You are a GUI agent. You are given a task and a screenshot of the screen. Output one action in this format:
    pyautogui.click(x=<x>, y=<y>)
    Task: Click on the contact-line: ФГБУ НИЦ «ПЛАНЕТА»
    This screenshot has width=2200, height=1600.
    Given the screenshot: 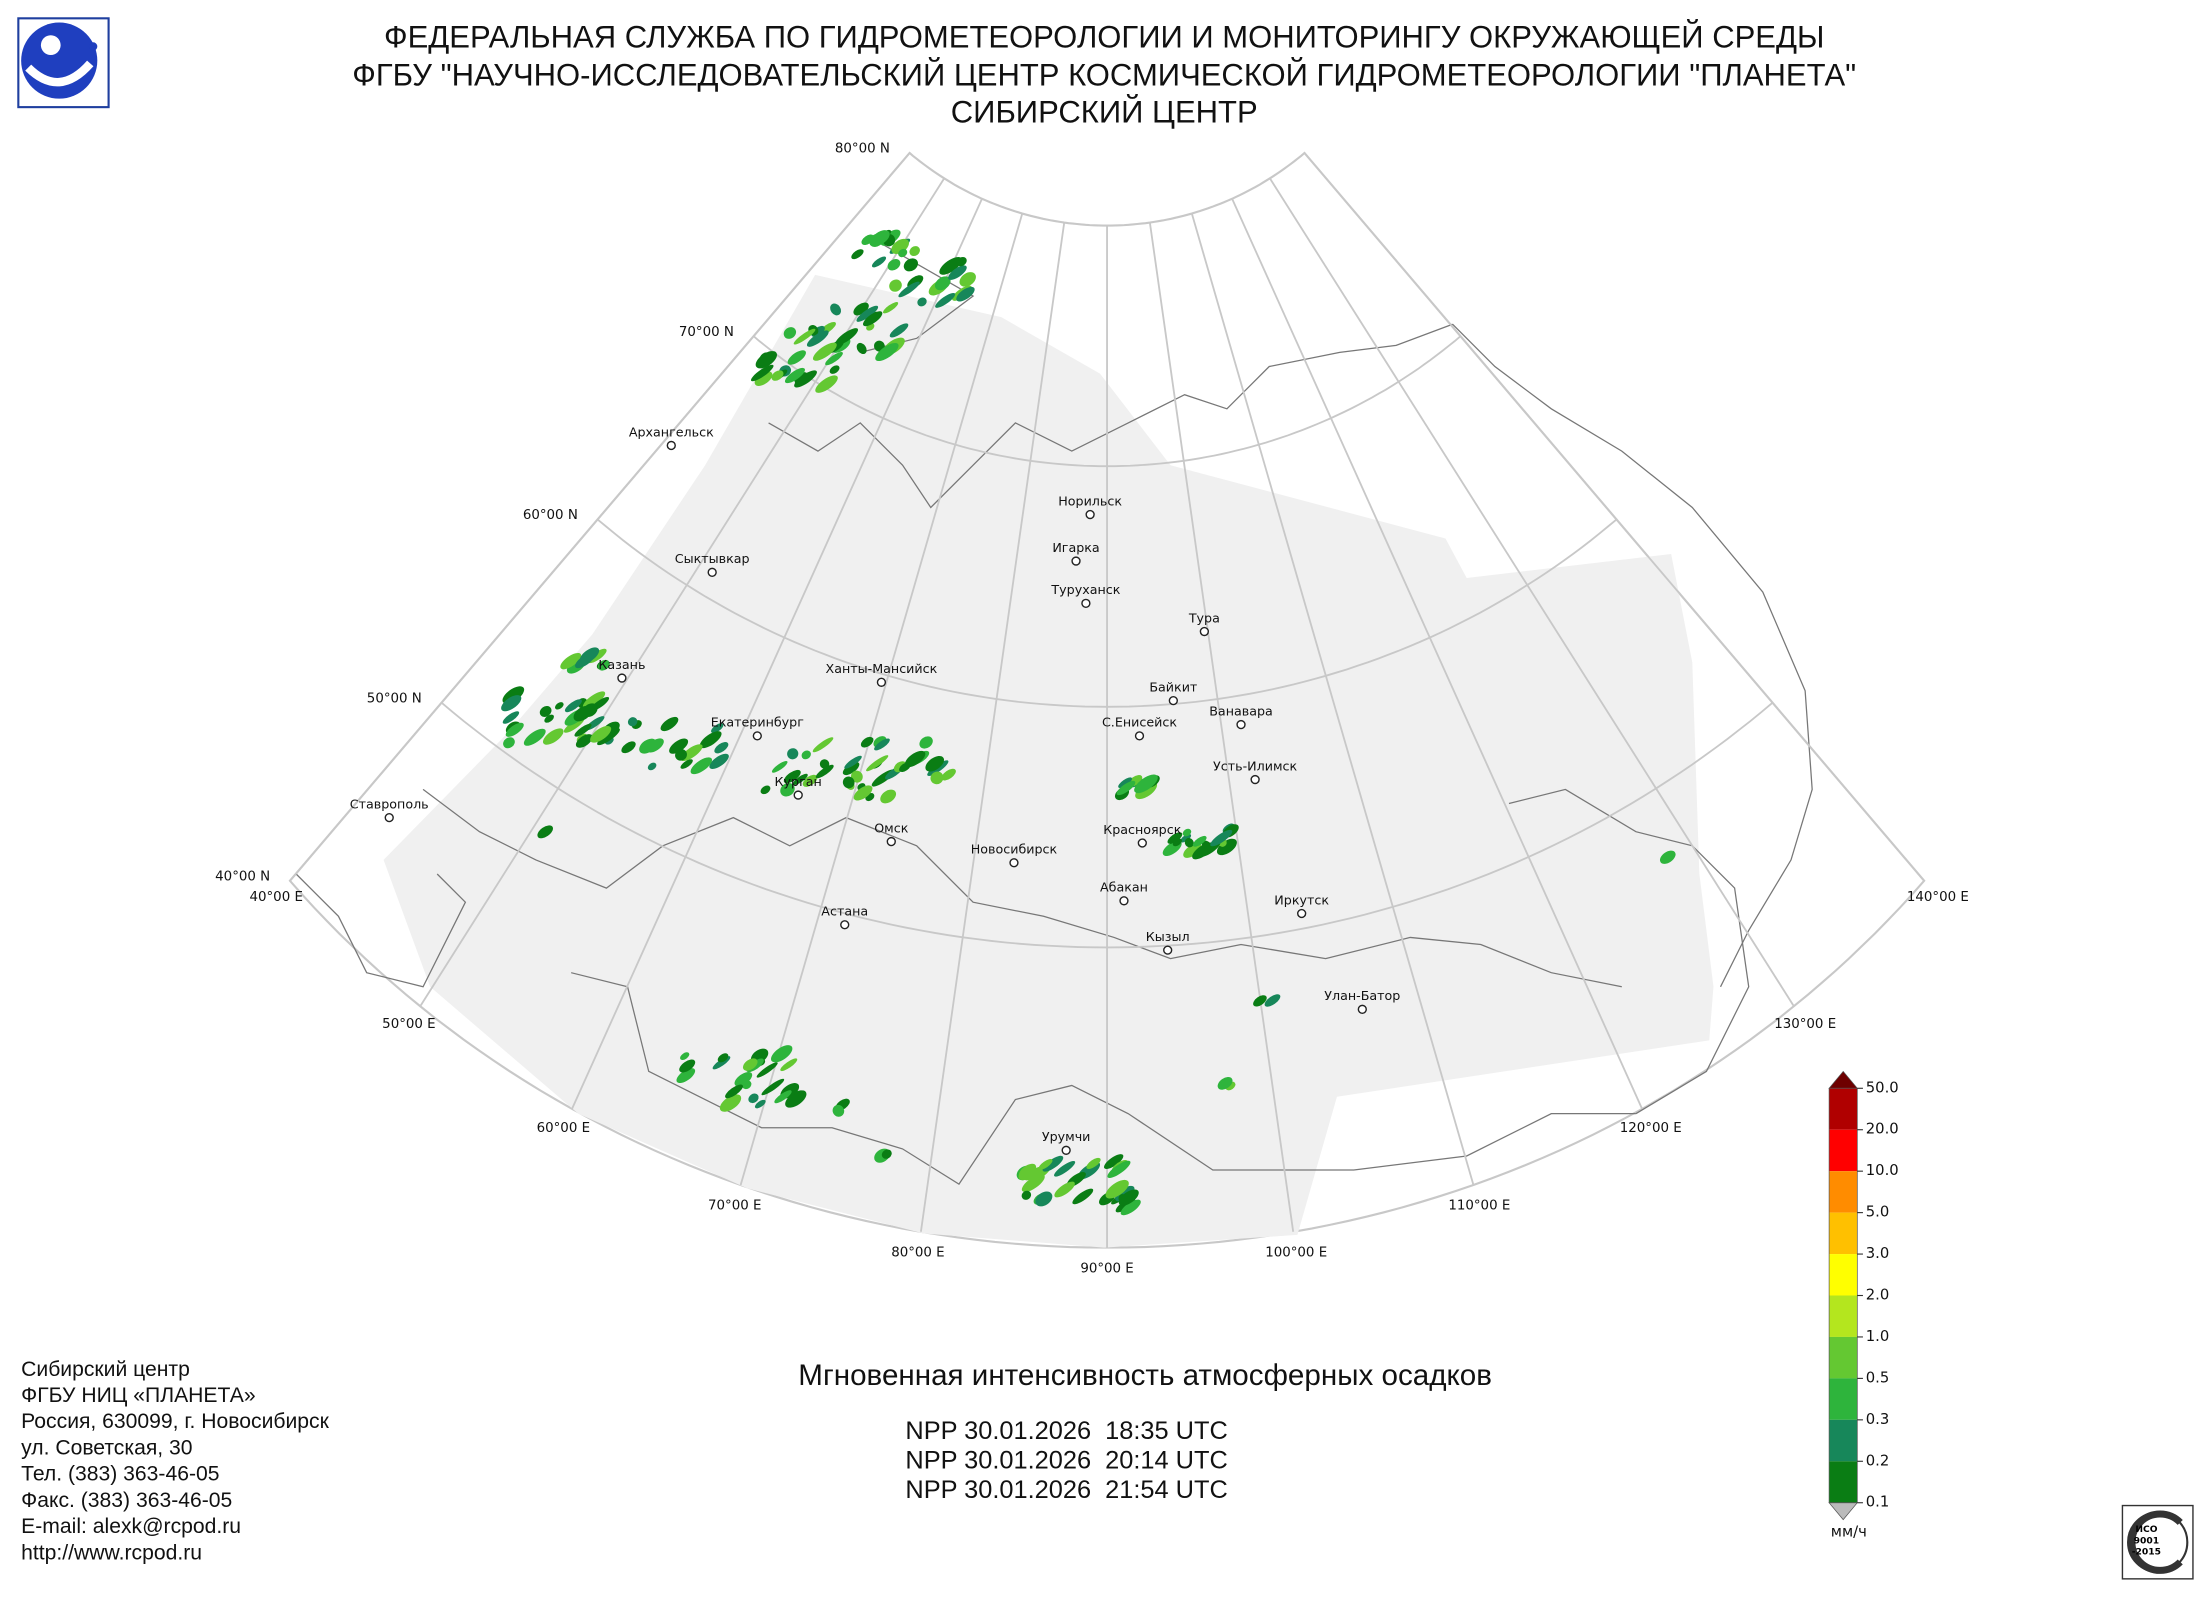 What is the action you would take?
    pyautogui.click(x=138, y=1395)
    